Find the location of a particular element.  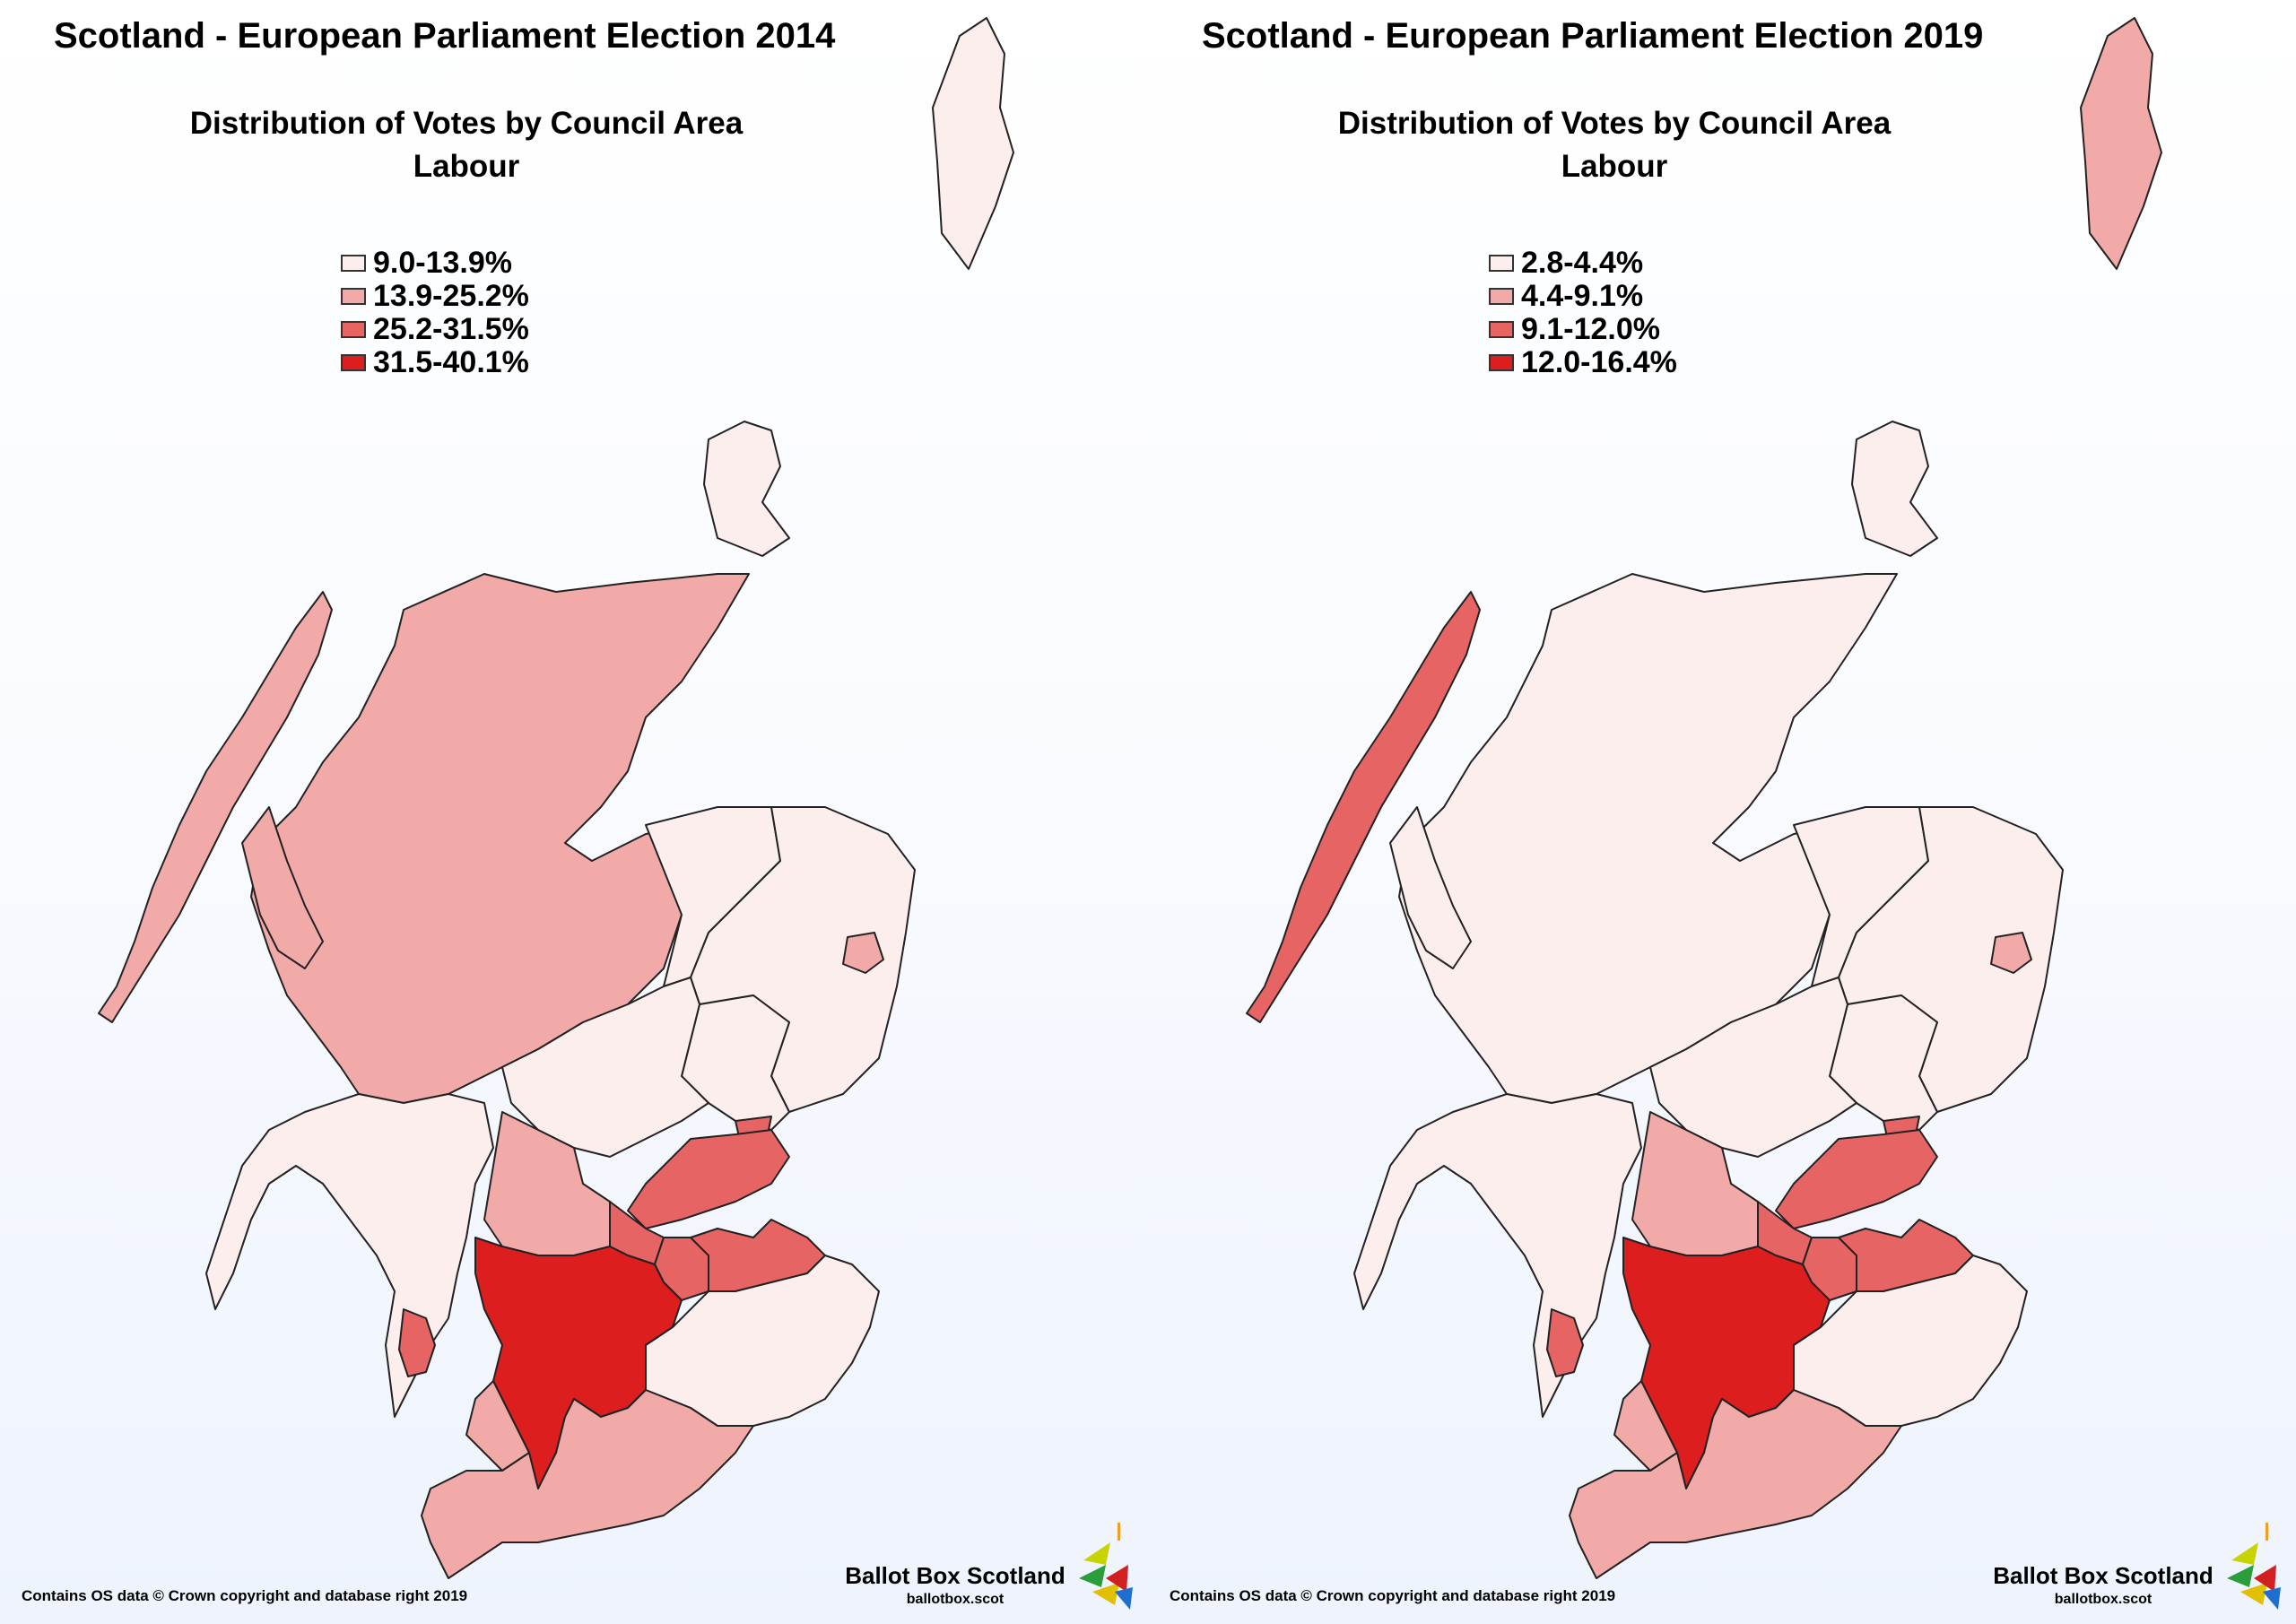

legend-item: 12.0-16.4% is located at coordinates (1583, 362).